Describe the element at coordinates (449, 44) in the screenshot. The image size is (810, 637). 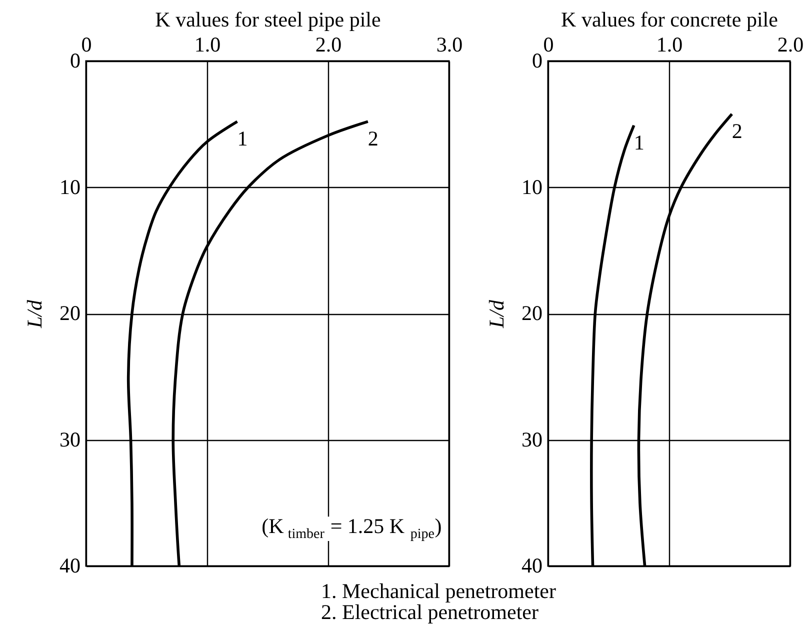
I see `x-tick-label: 3.0` at that location.